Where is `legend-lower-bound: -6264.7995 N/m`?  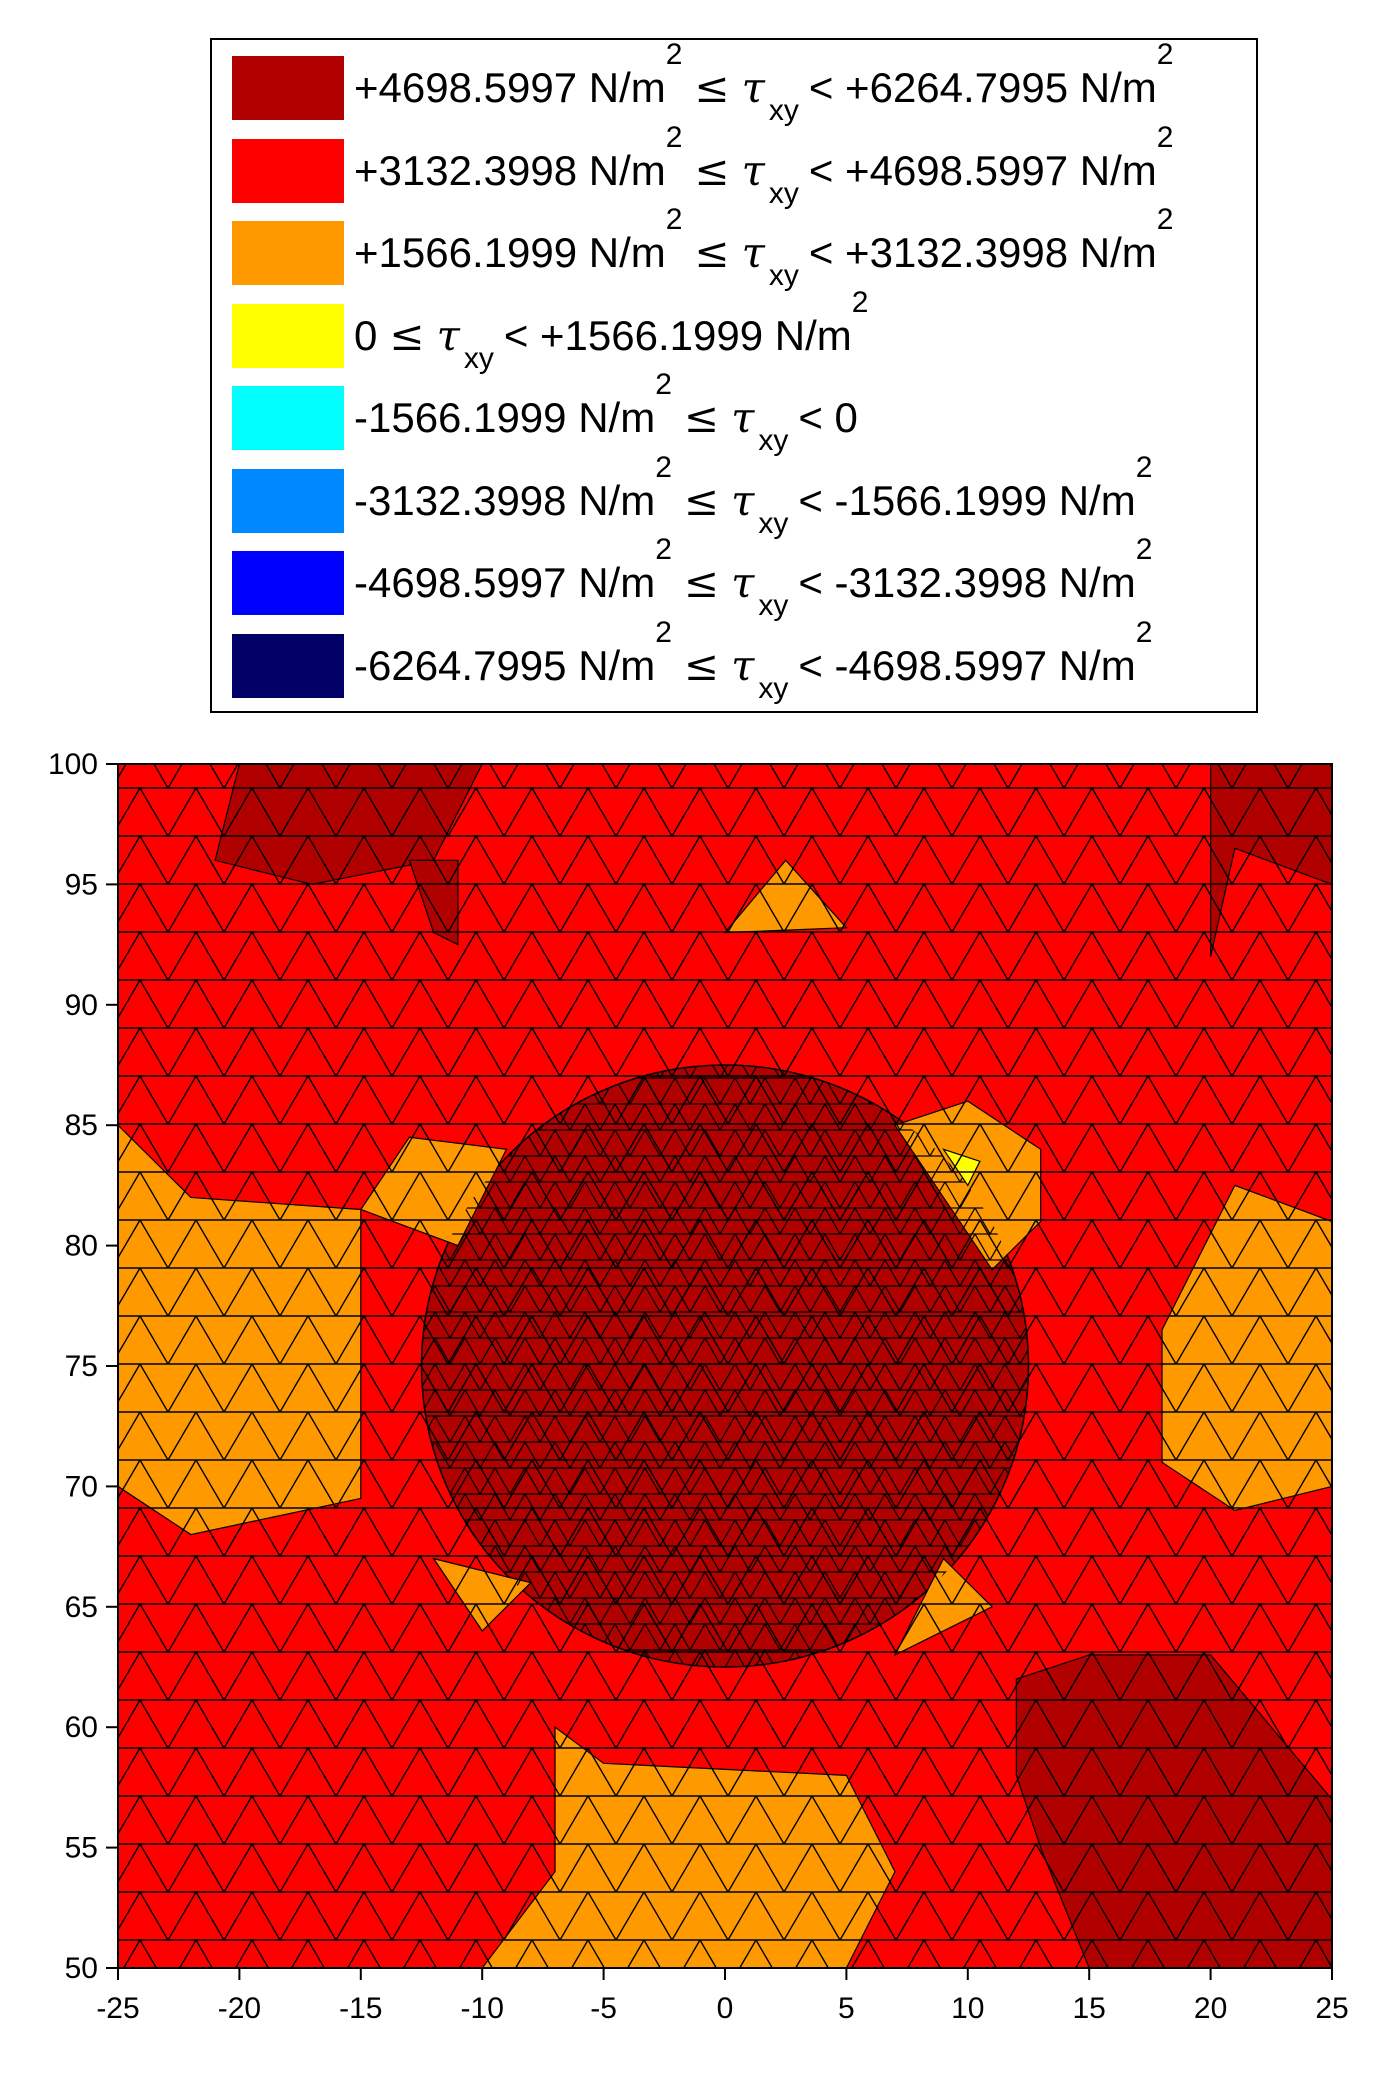
legend-lower-bound: -6264.7995 N/m is located at coordinates (505, 665).